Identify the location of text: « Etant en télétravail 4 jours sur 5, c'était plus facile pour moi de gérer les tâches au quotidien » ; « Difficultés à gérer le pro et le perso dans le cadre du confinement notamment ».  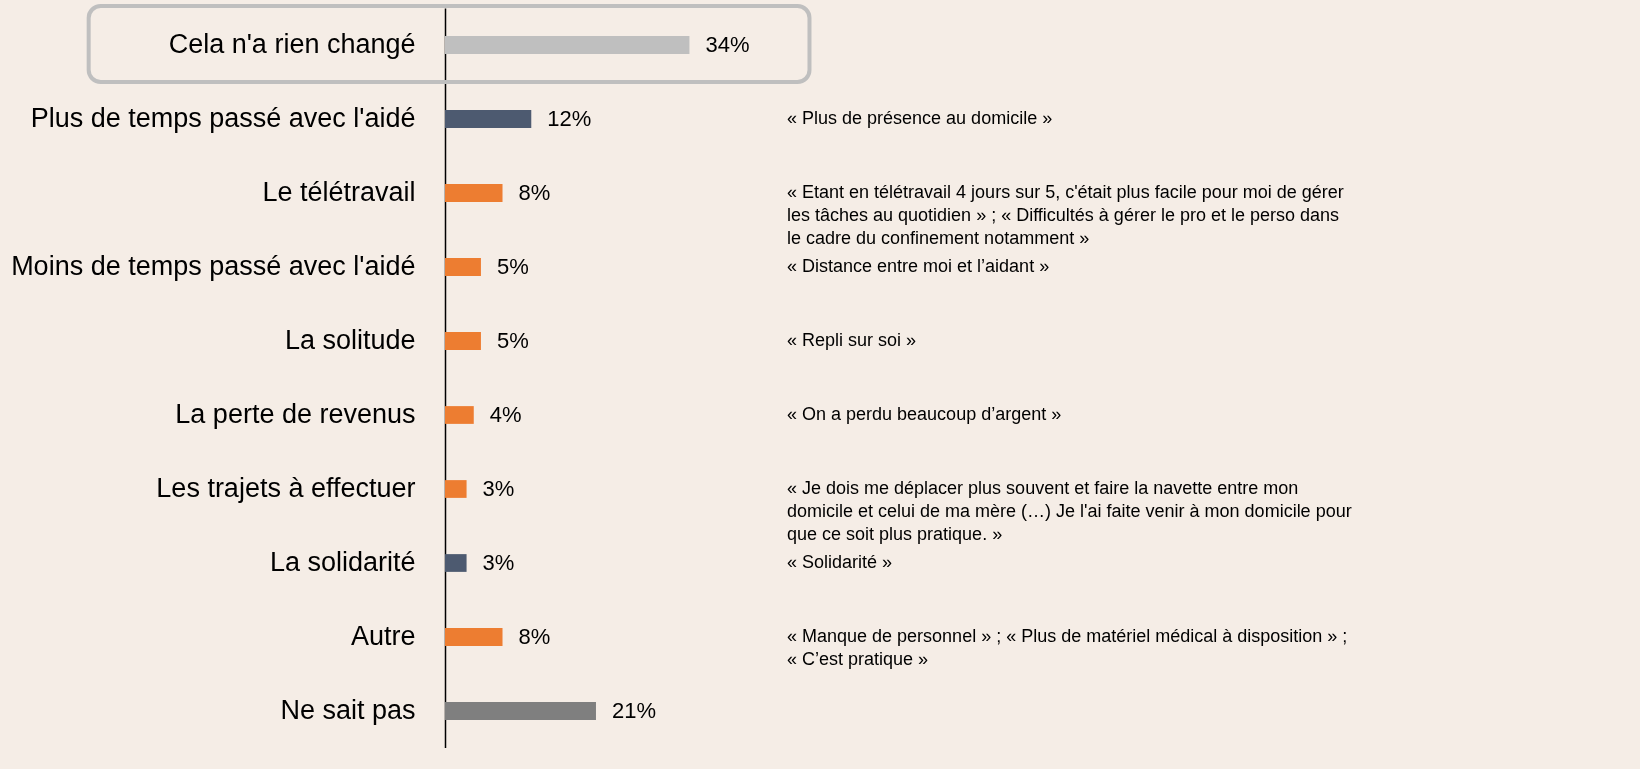
(1065, 215).